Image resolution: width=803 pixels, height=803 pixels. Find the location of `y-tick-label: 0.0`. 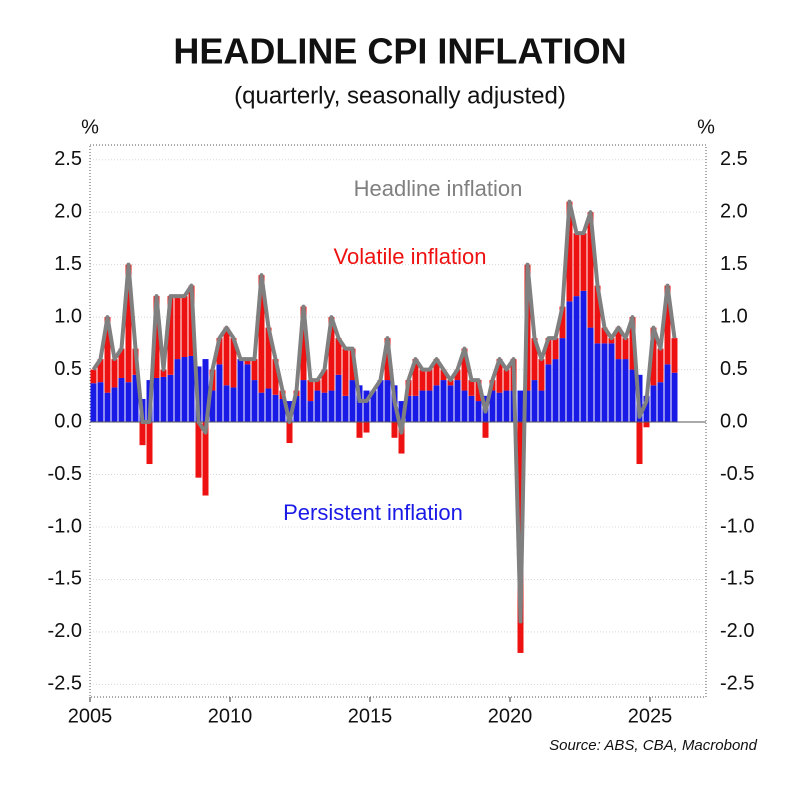

y-tick-label: 0.0 is located at coordinates (68, 421).